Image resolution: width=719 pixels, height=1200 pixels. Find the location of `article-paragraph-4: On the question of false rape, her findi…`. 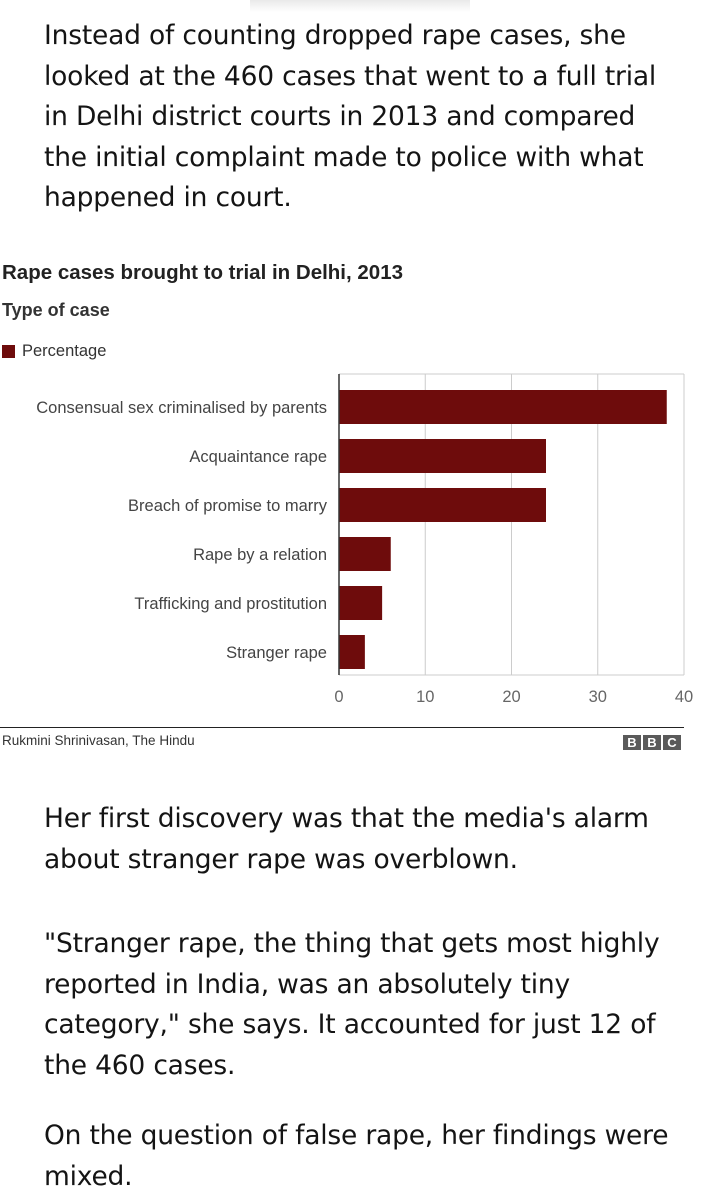

article-paragraph-4: On the question of false rape, her findi… is located at coordinates (356, 1156).